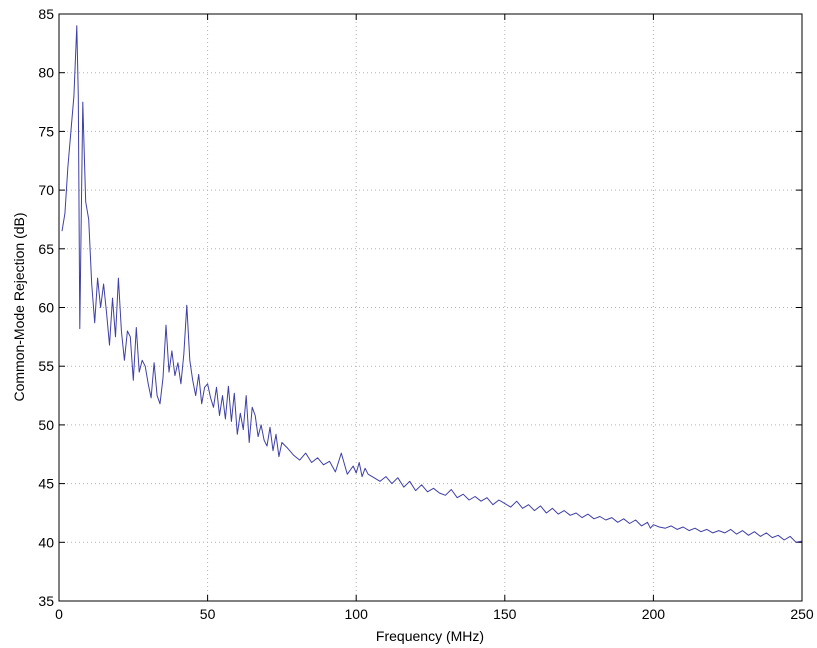 The height and width of the screenshot is (648, 817). Describe the element at coordinates (208, 614) in the screenshot. I see `x-tick-label: 50` at that location.